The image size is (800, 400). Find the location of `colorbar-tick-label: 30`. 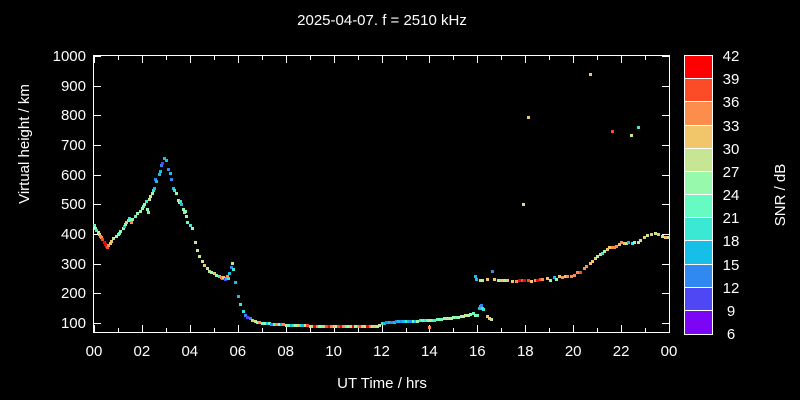

colorbar-tick-label: 30 is located at coordinates (731, 149).